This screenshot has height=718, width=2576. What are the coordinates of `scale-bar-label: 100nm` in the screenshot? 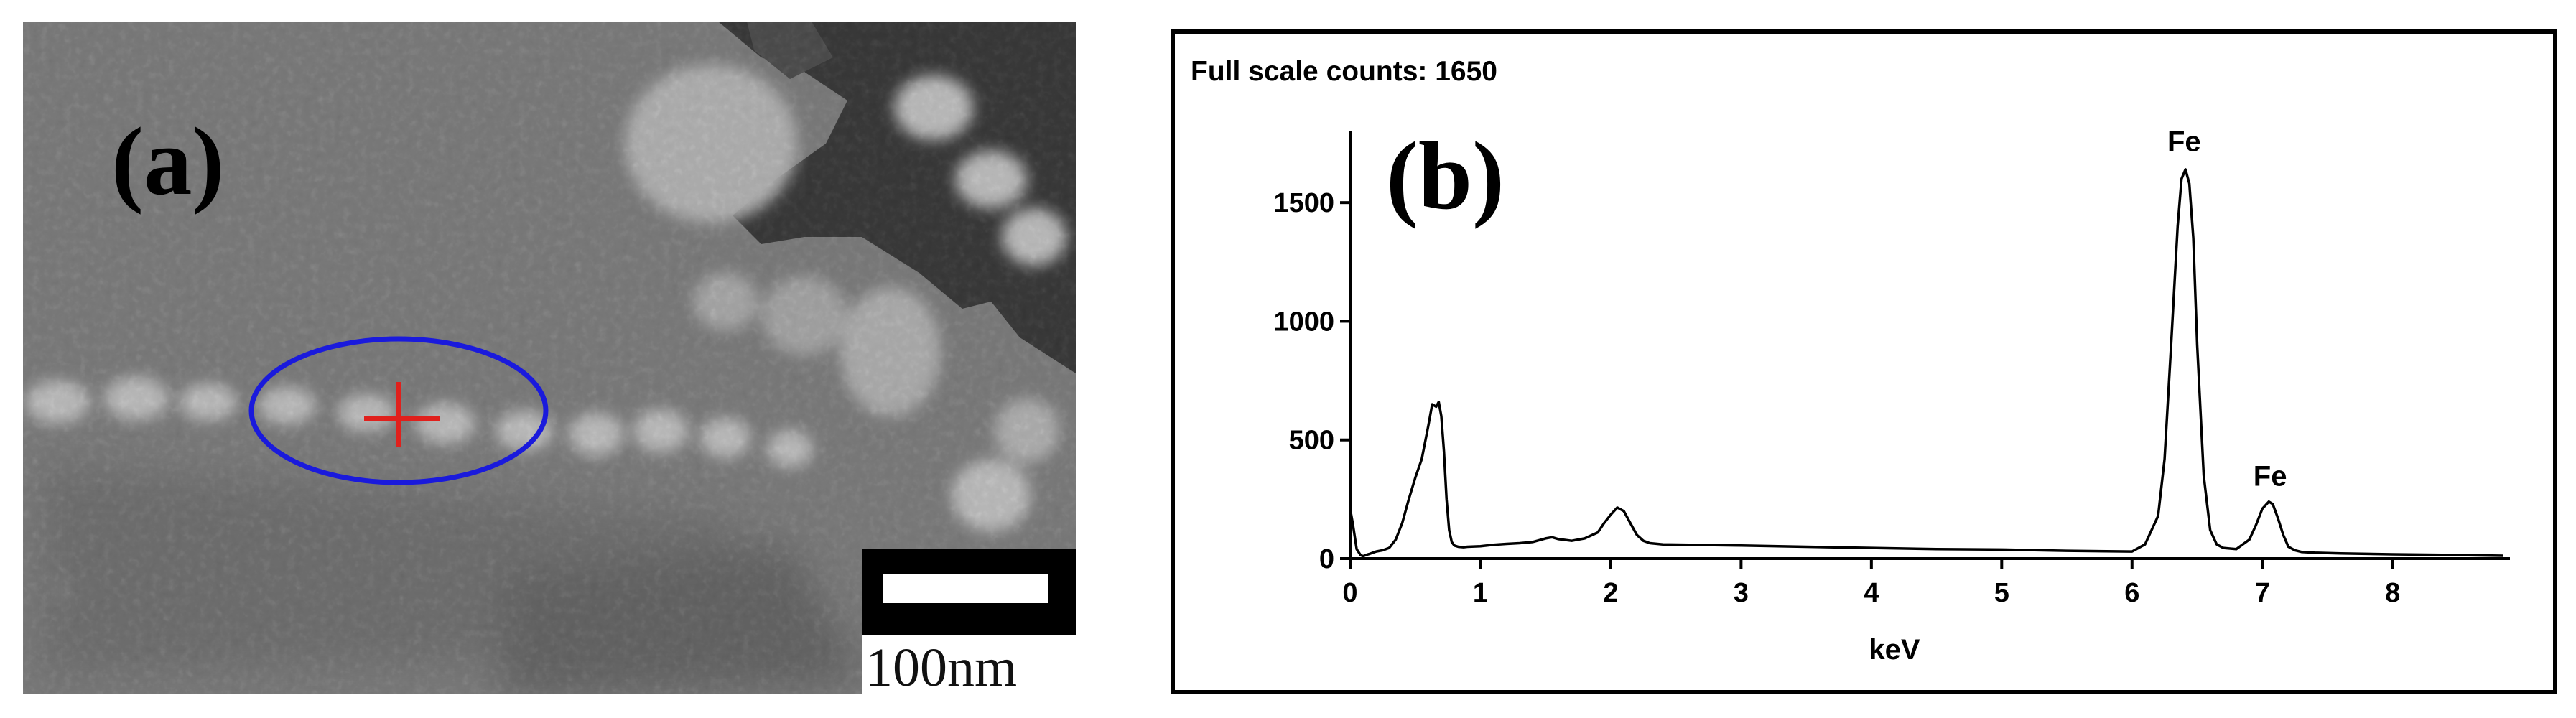 It's located at (941, 668).